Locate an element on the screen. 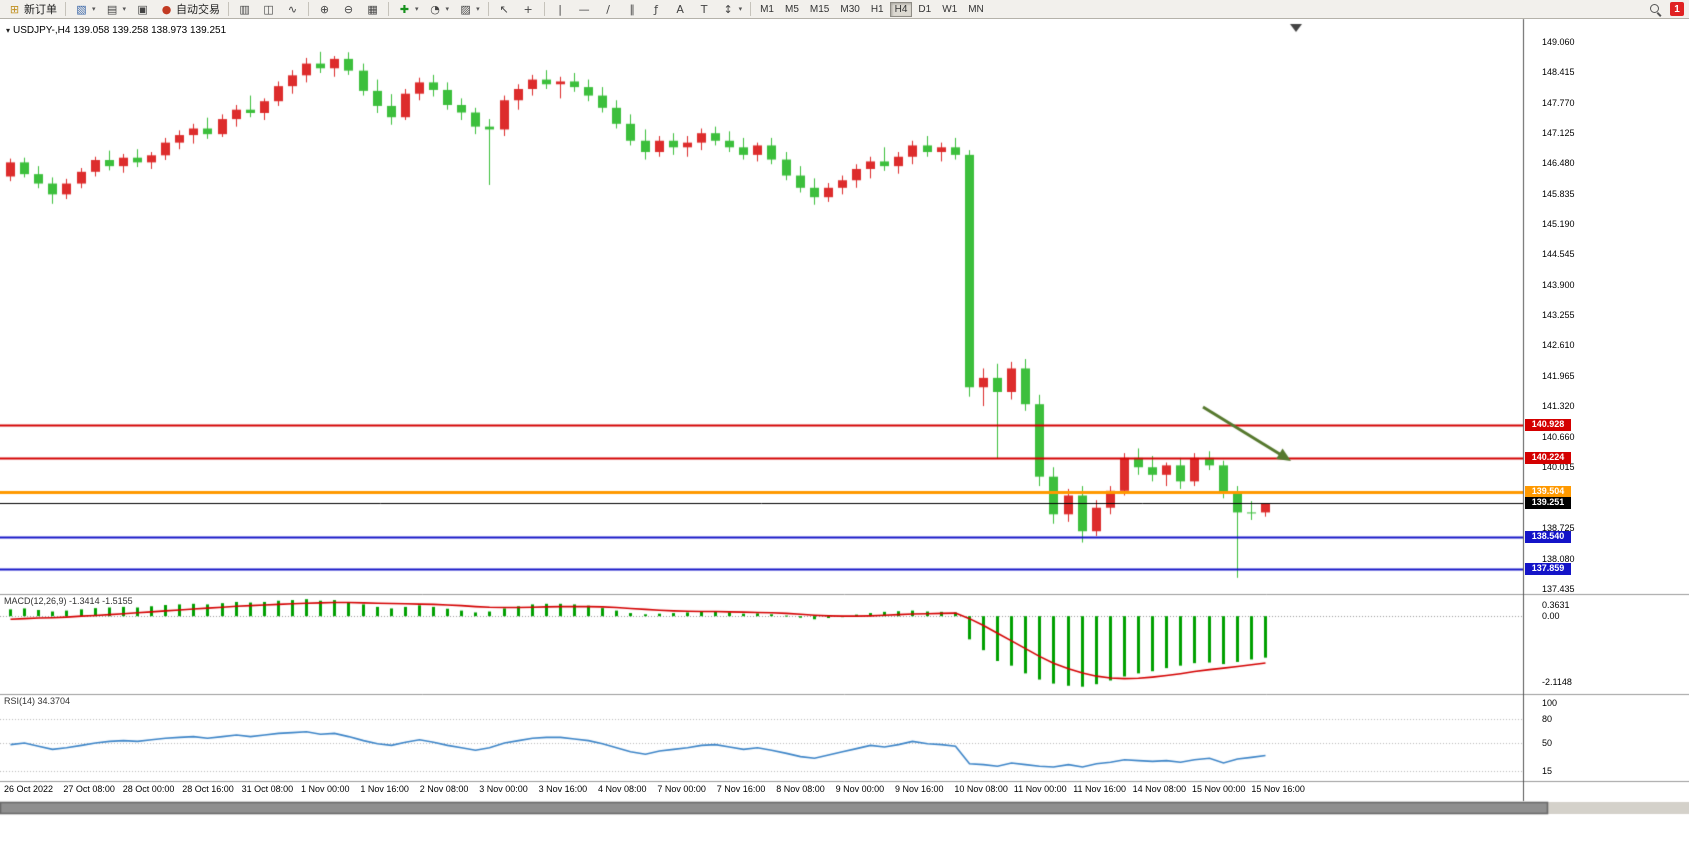  new-order-icon: ⊞ is located at coordinates (14, 9).